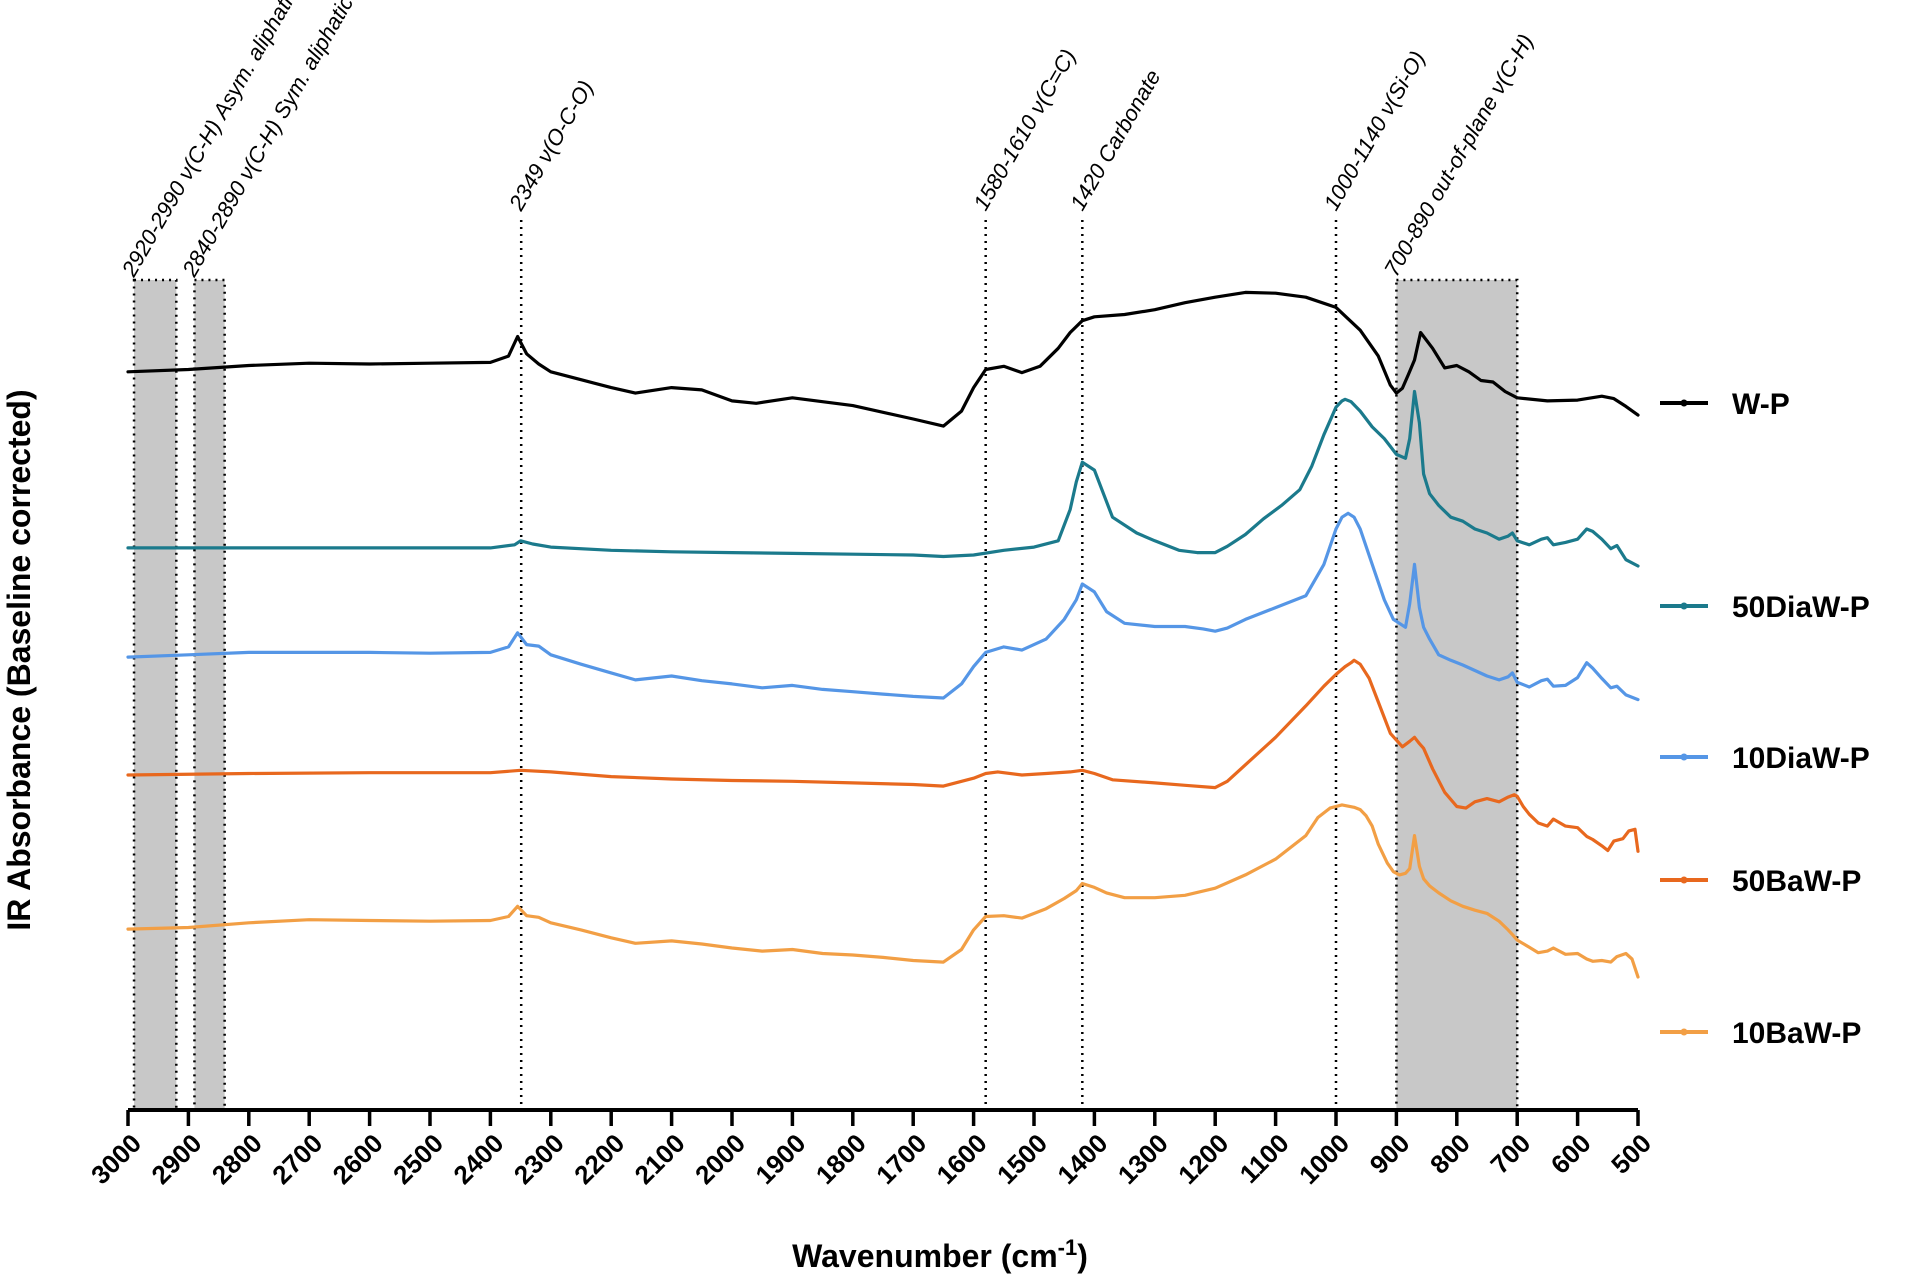 The width and height of the screenshot is (1907, 1285). Describe the element at coordinates (1761, 404) in the screenshot. I see `legend-label-W-P: W-P` at that location.